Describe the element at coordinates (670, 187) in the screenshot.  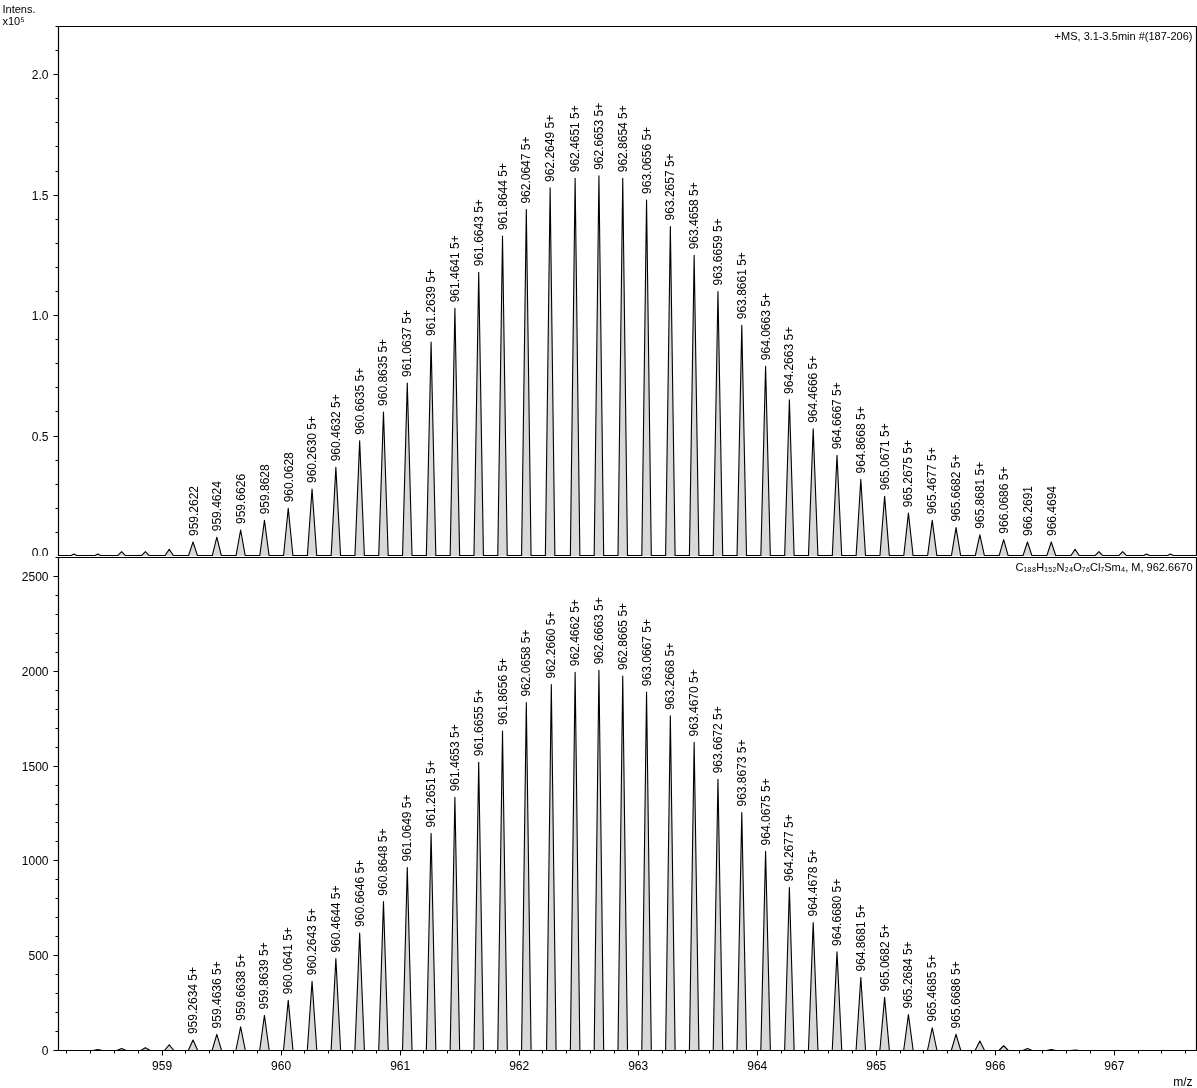
I see `annotation: 963.2657 5+` at that location.